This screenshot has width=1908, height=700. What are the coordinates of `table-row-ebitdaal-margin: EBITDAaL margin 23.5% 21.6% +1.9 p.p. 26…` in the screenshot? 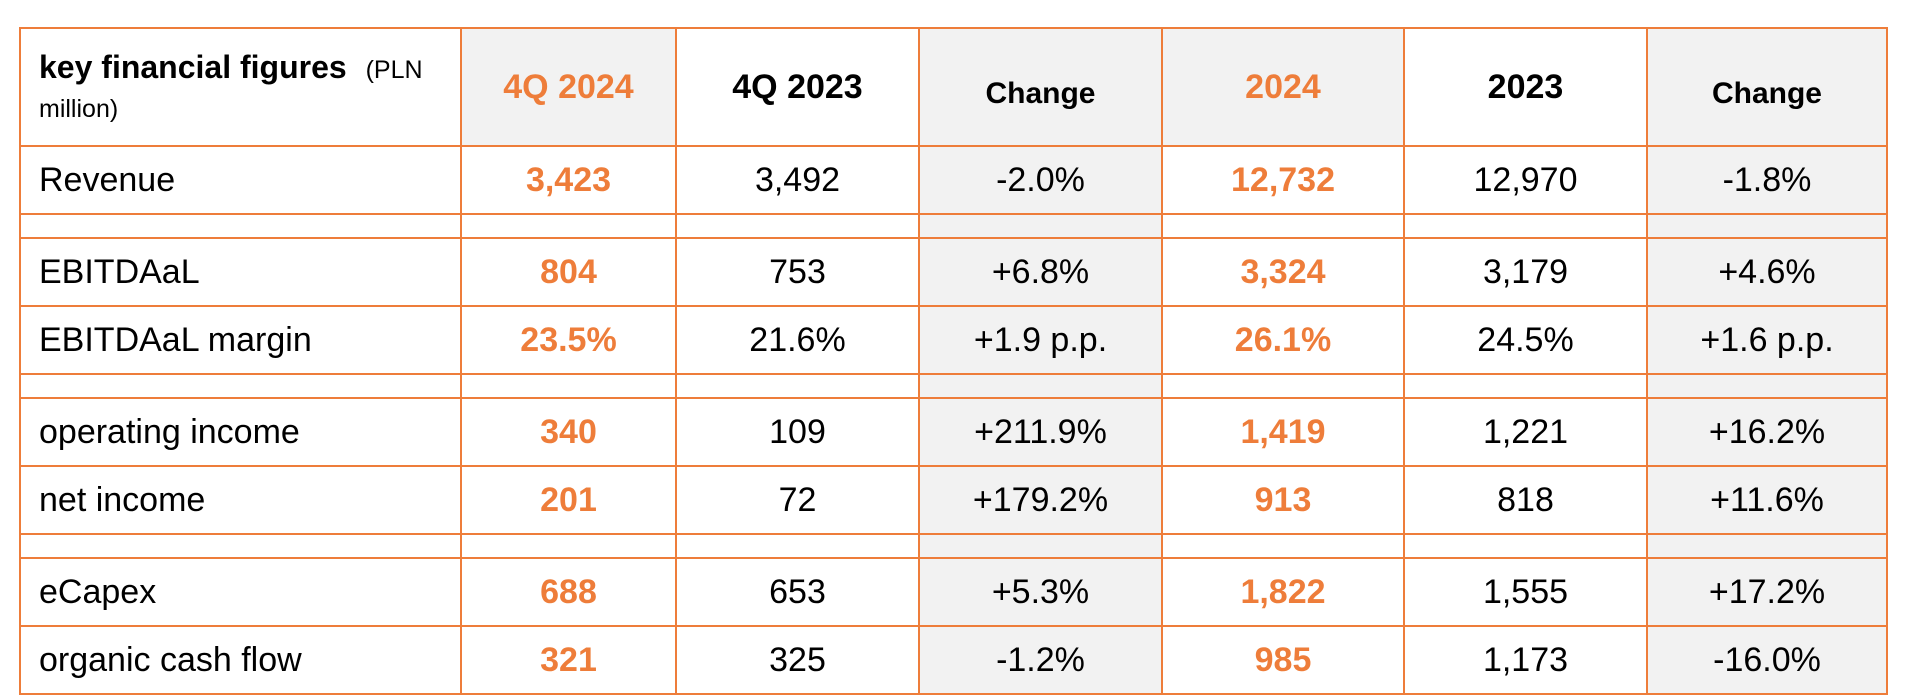 It's located at (953, 340).